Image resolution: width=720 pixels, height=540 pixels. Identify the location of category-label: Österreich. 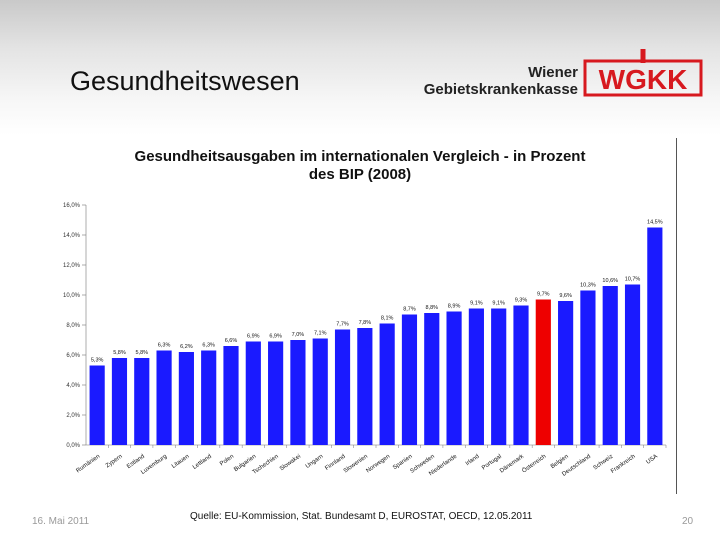
(534, 464).